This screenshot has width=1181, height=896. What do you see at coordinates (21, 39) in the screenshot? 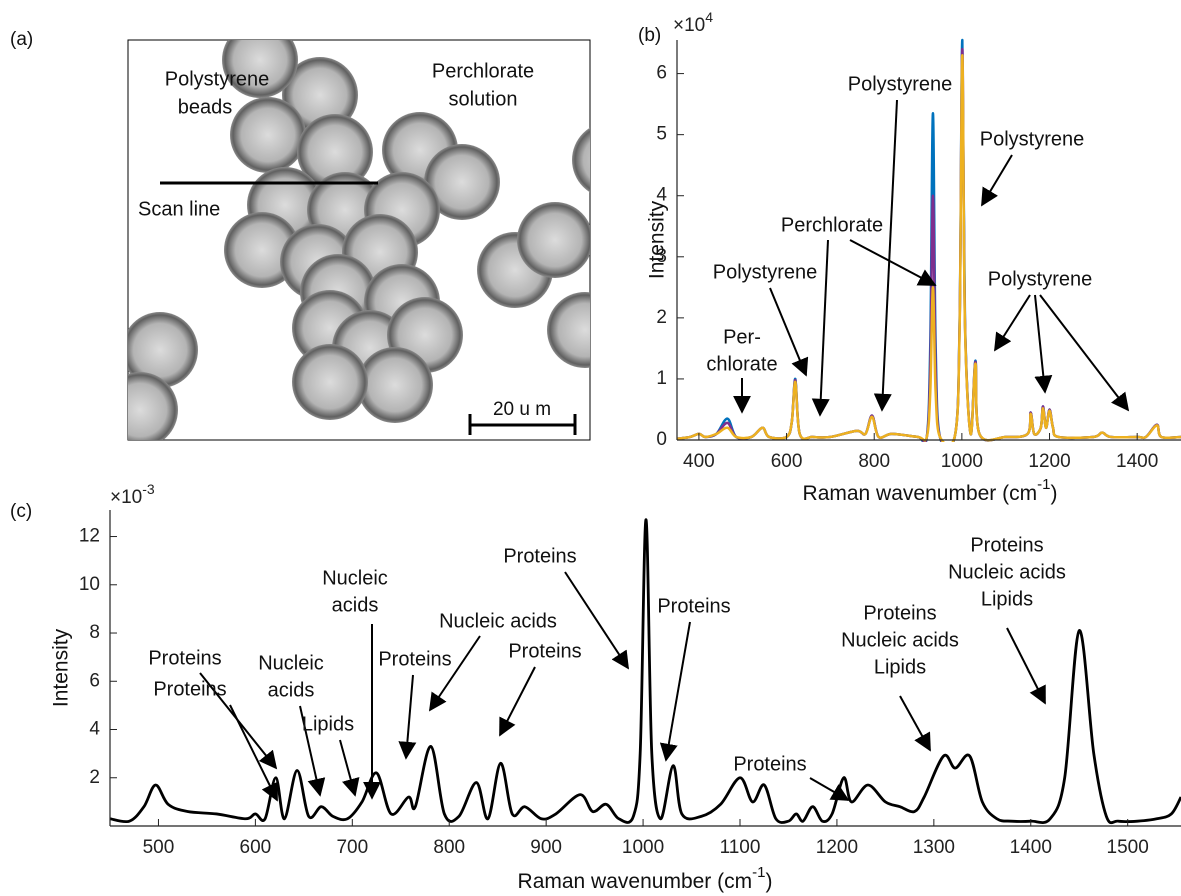
I see `panel-label: (a)` at bounding box center [21, 39].